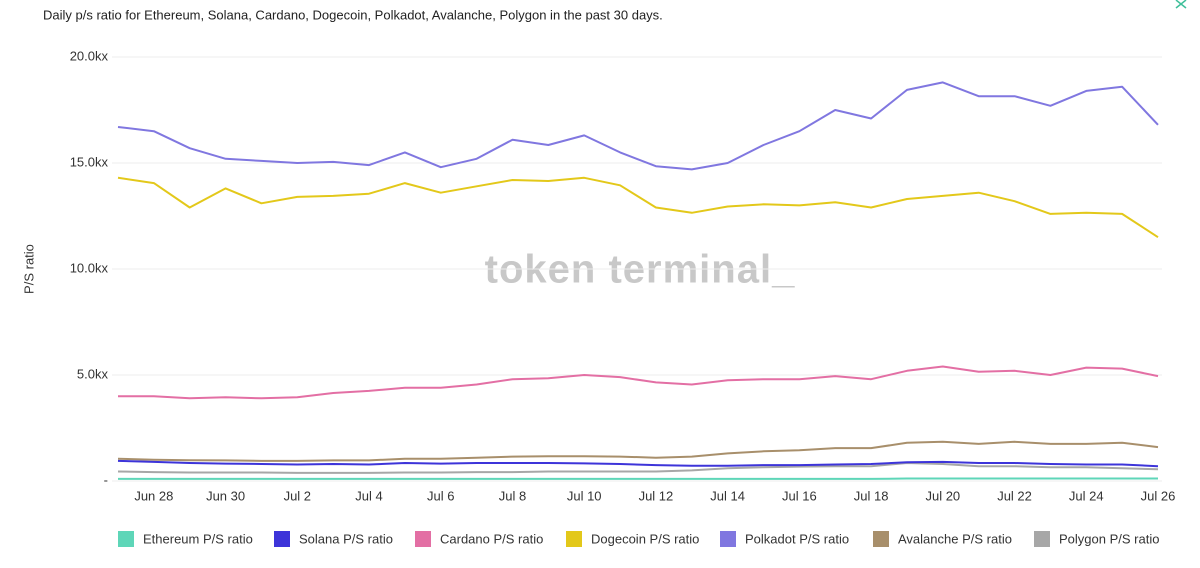  I want to click on y-tick-label: 5.0kx, so click(93, 373).